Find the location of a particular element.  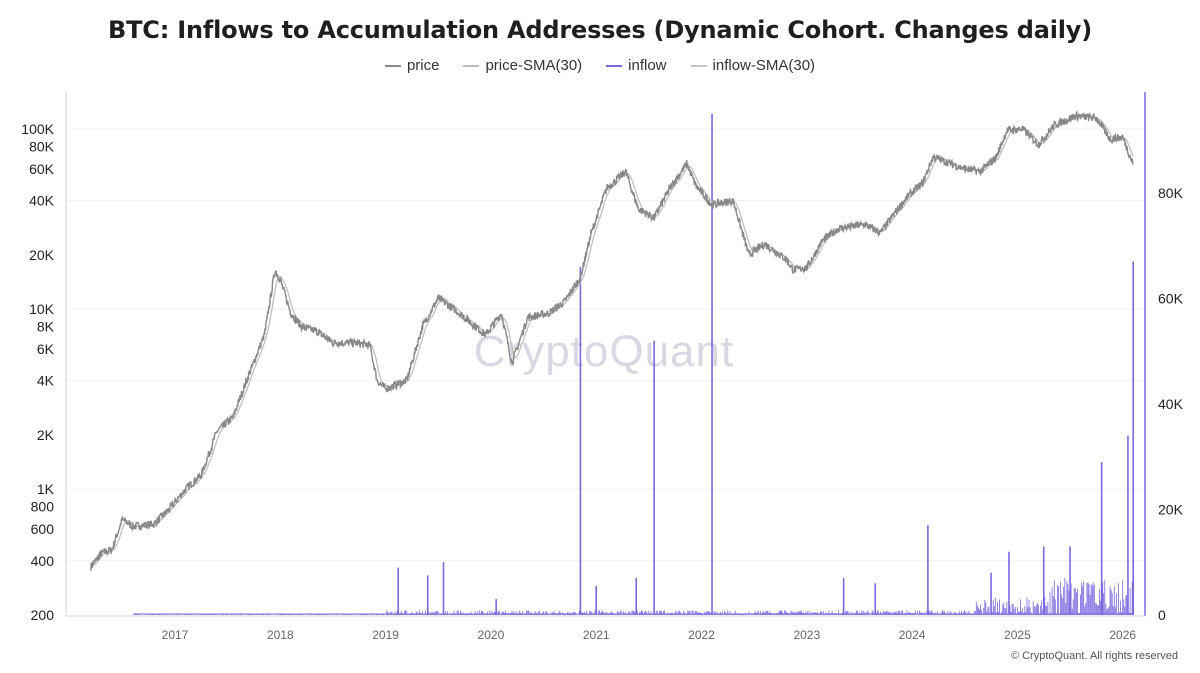

watermark: CryptoQuant is located at coordinates (604, 351).